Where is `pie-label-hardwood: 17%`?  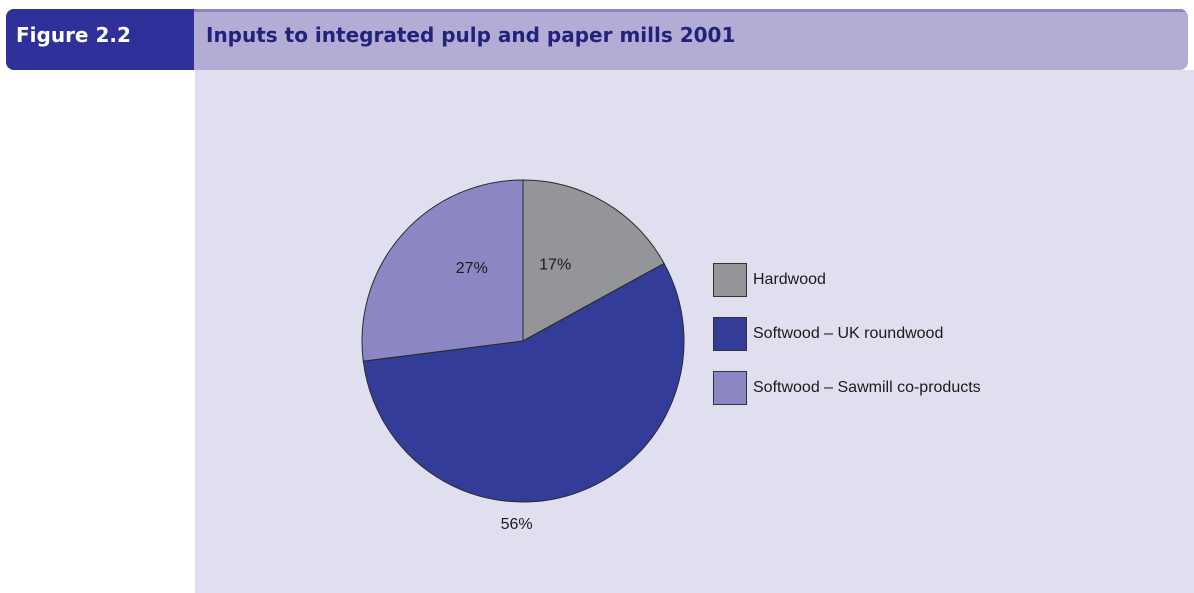
pie-label-hardwood: 17% is located at coordinates (555, 265).